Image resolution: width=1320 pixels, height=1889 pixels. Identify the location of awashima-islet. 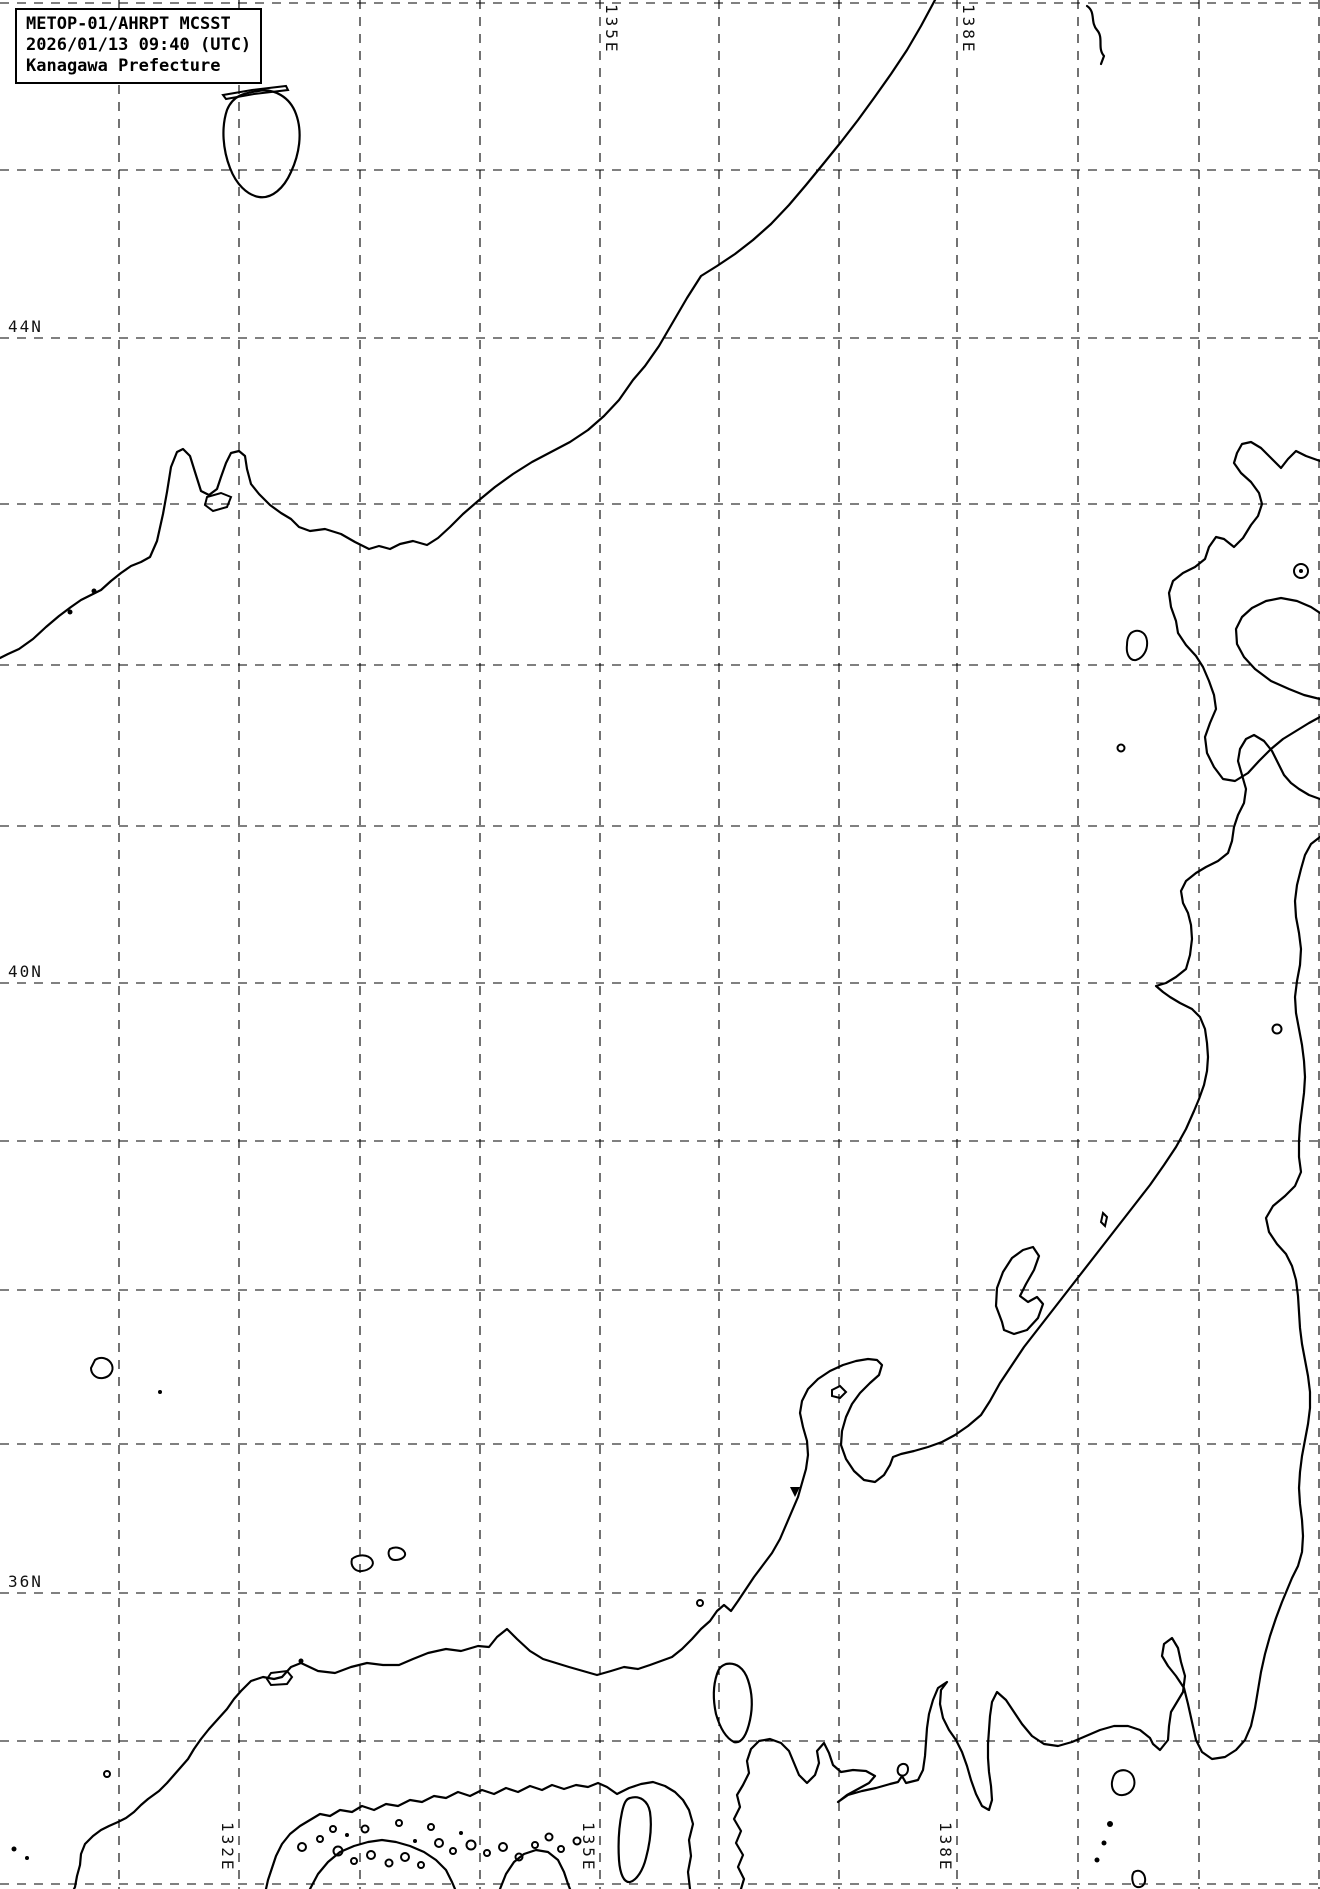
(1104, 1219).